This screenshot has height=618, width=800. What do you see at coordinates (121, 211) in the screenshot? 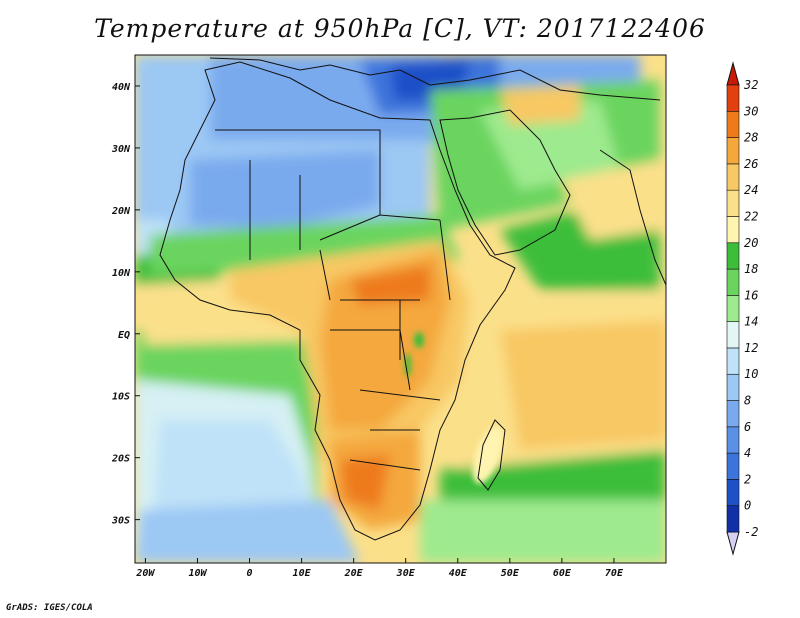
I see `lat-tick-label: 20N` at bounding box center [121, 211].